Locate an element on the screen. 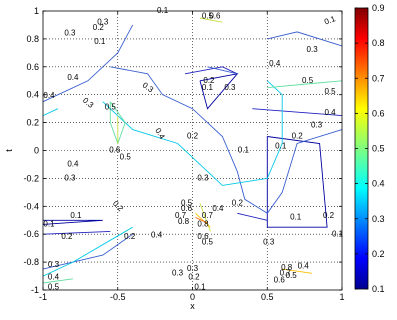 This screenshot has height=320, width=397. y-tick-label: 0.2 is located at coordinates (32, 123).